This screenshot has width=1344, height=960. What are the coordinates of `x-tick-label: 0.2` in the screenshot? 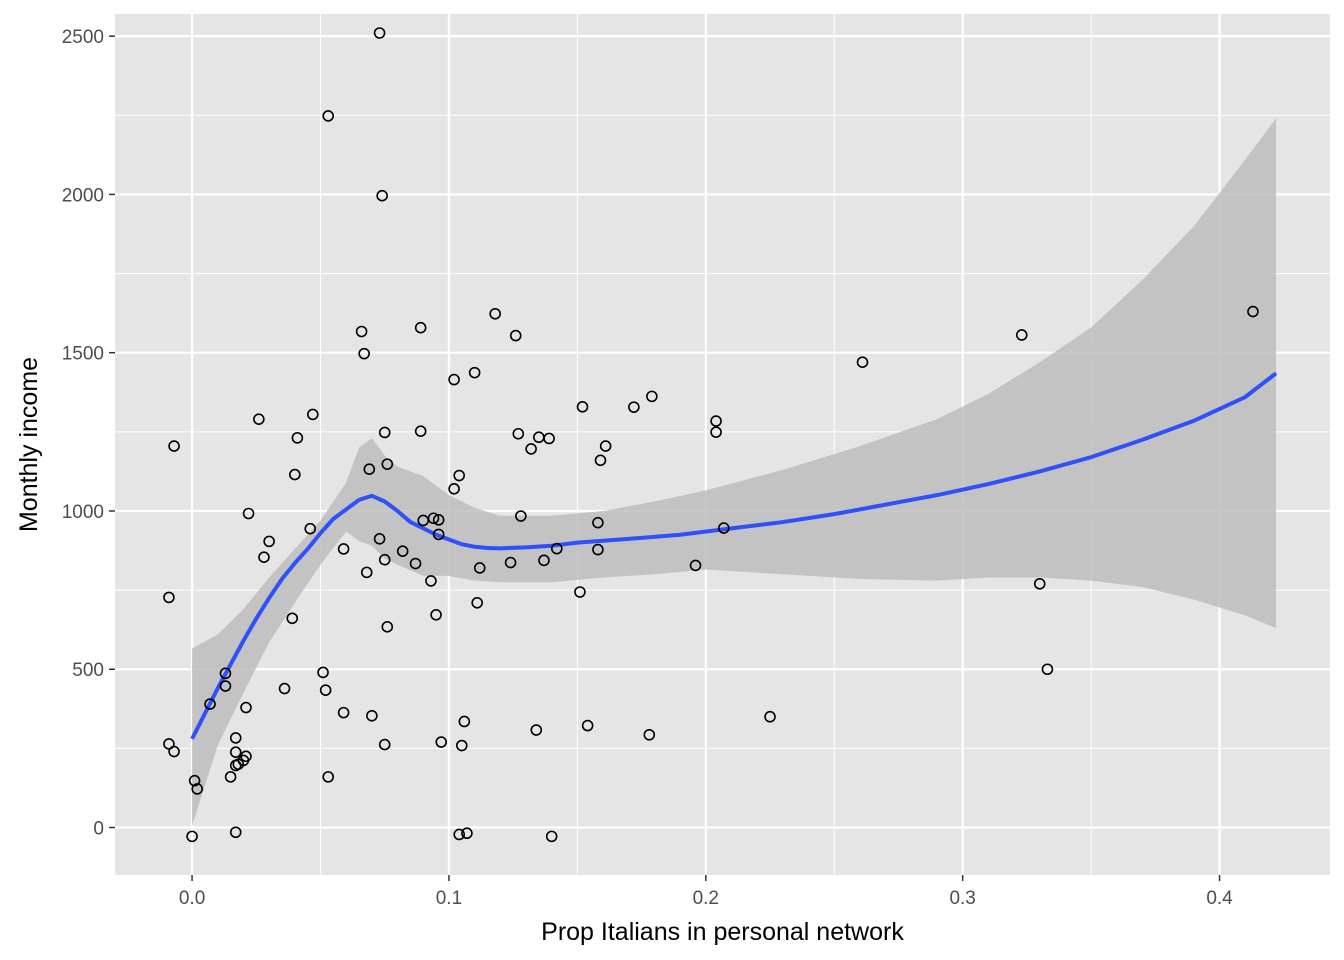 It's located at (706, 898).